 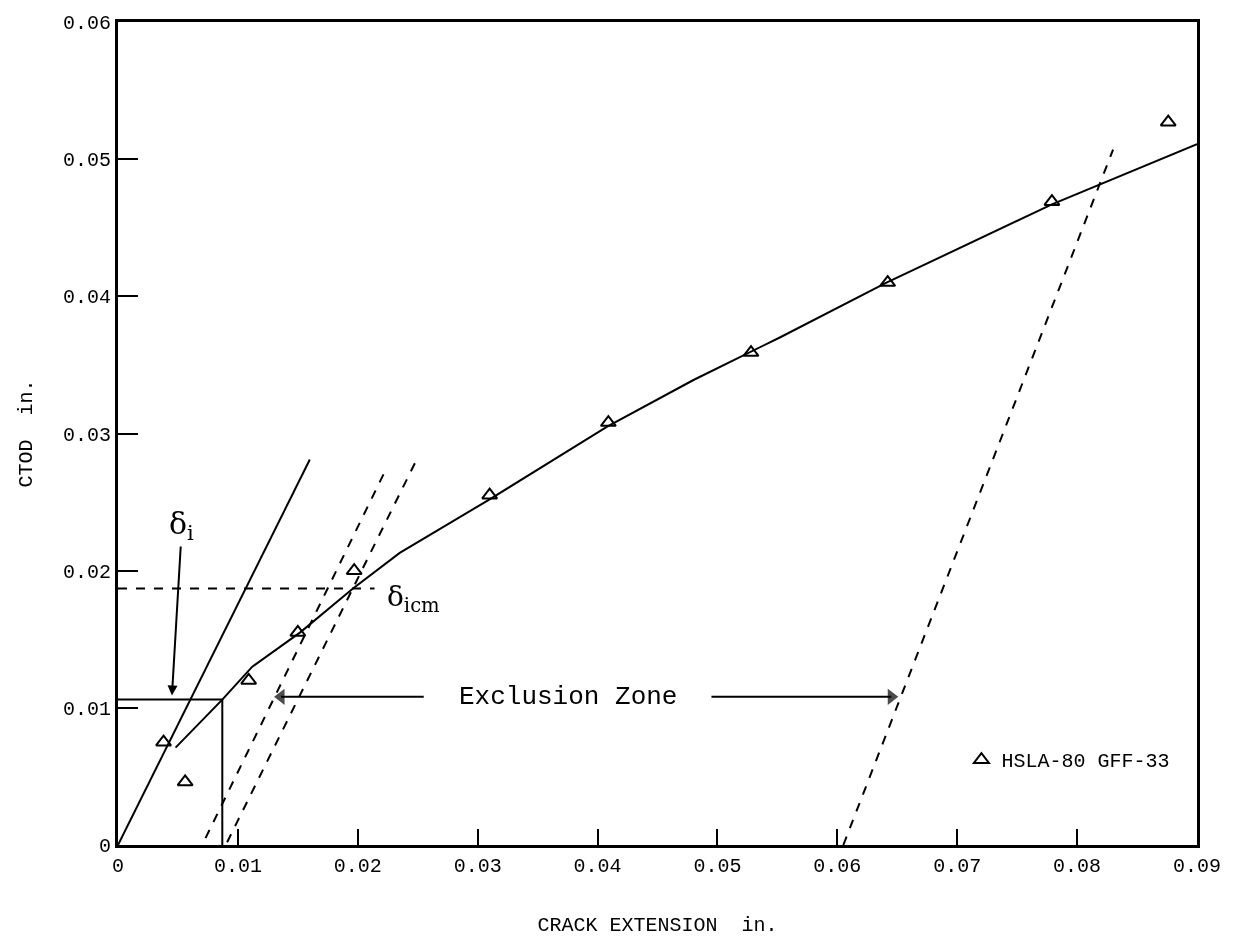 What do you see at coordinates (597, 866) in the screenshot?
I see `x-tick-label: 0.04` at bounding box center [597, 866].